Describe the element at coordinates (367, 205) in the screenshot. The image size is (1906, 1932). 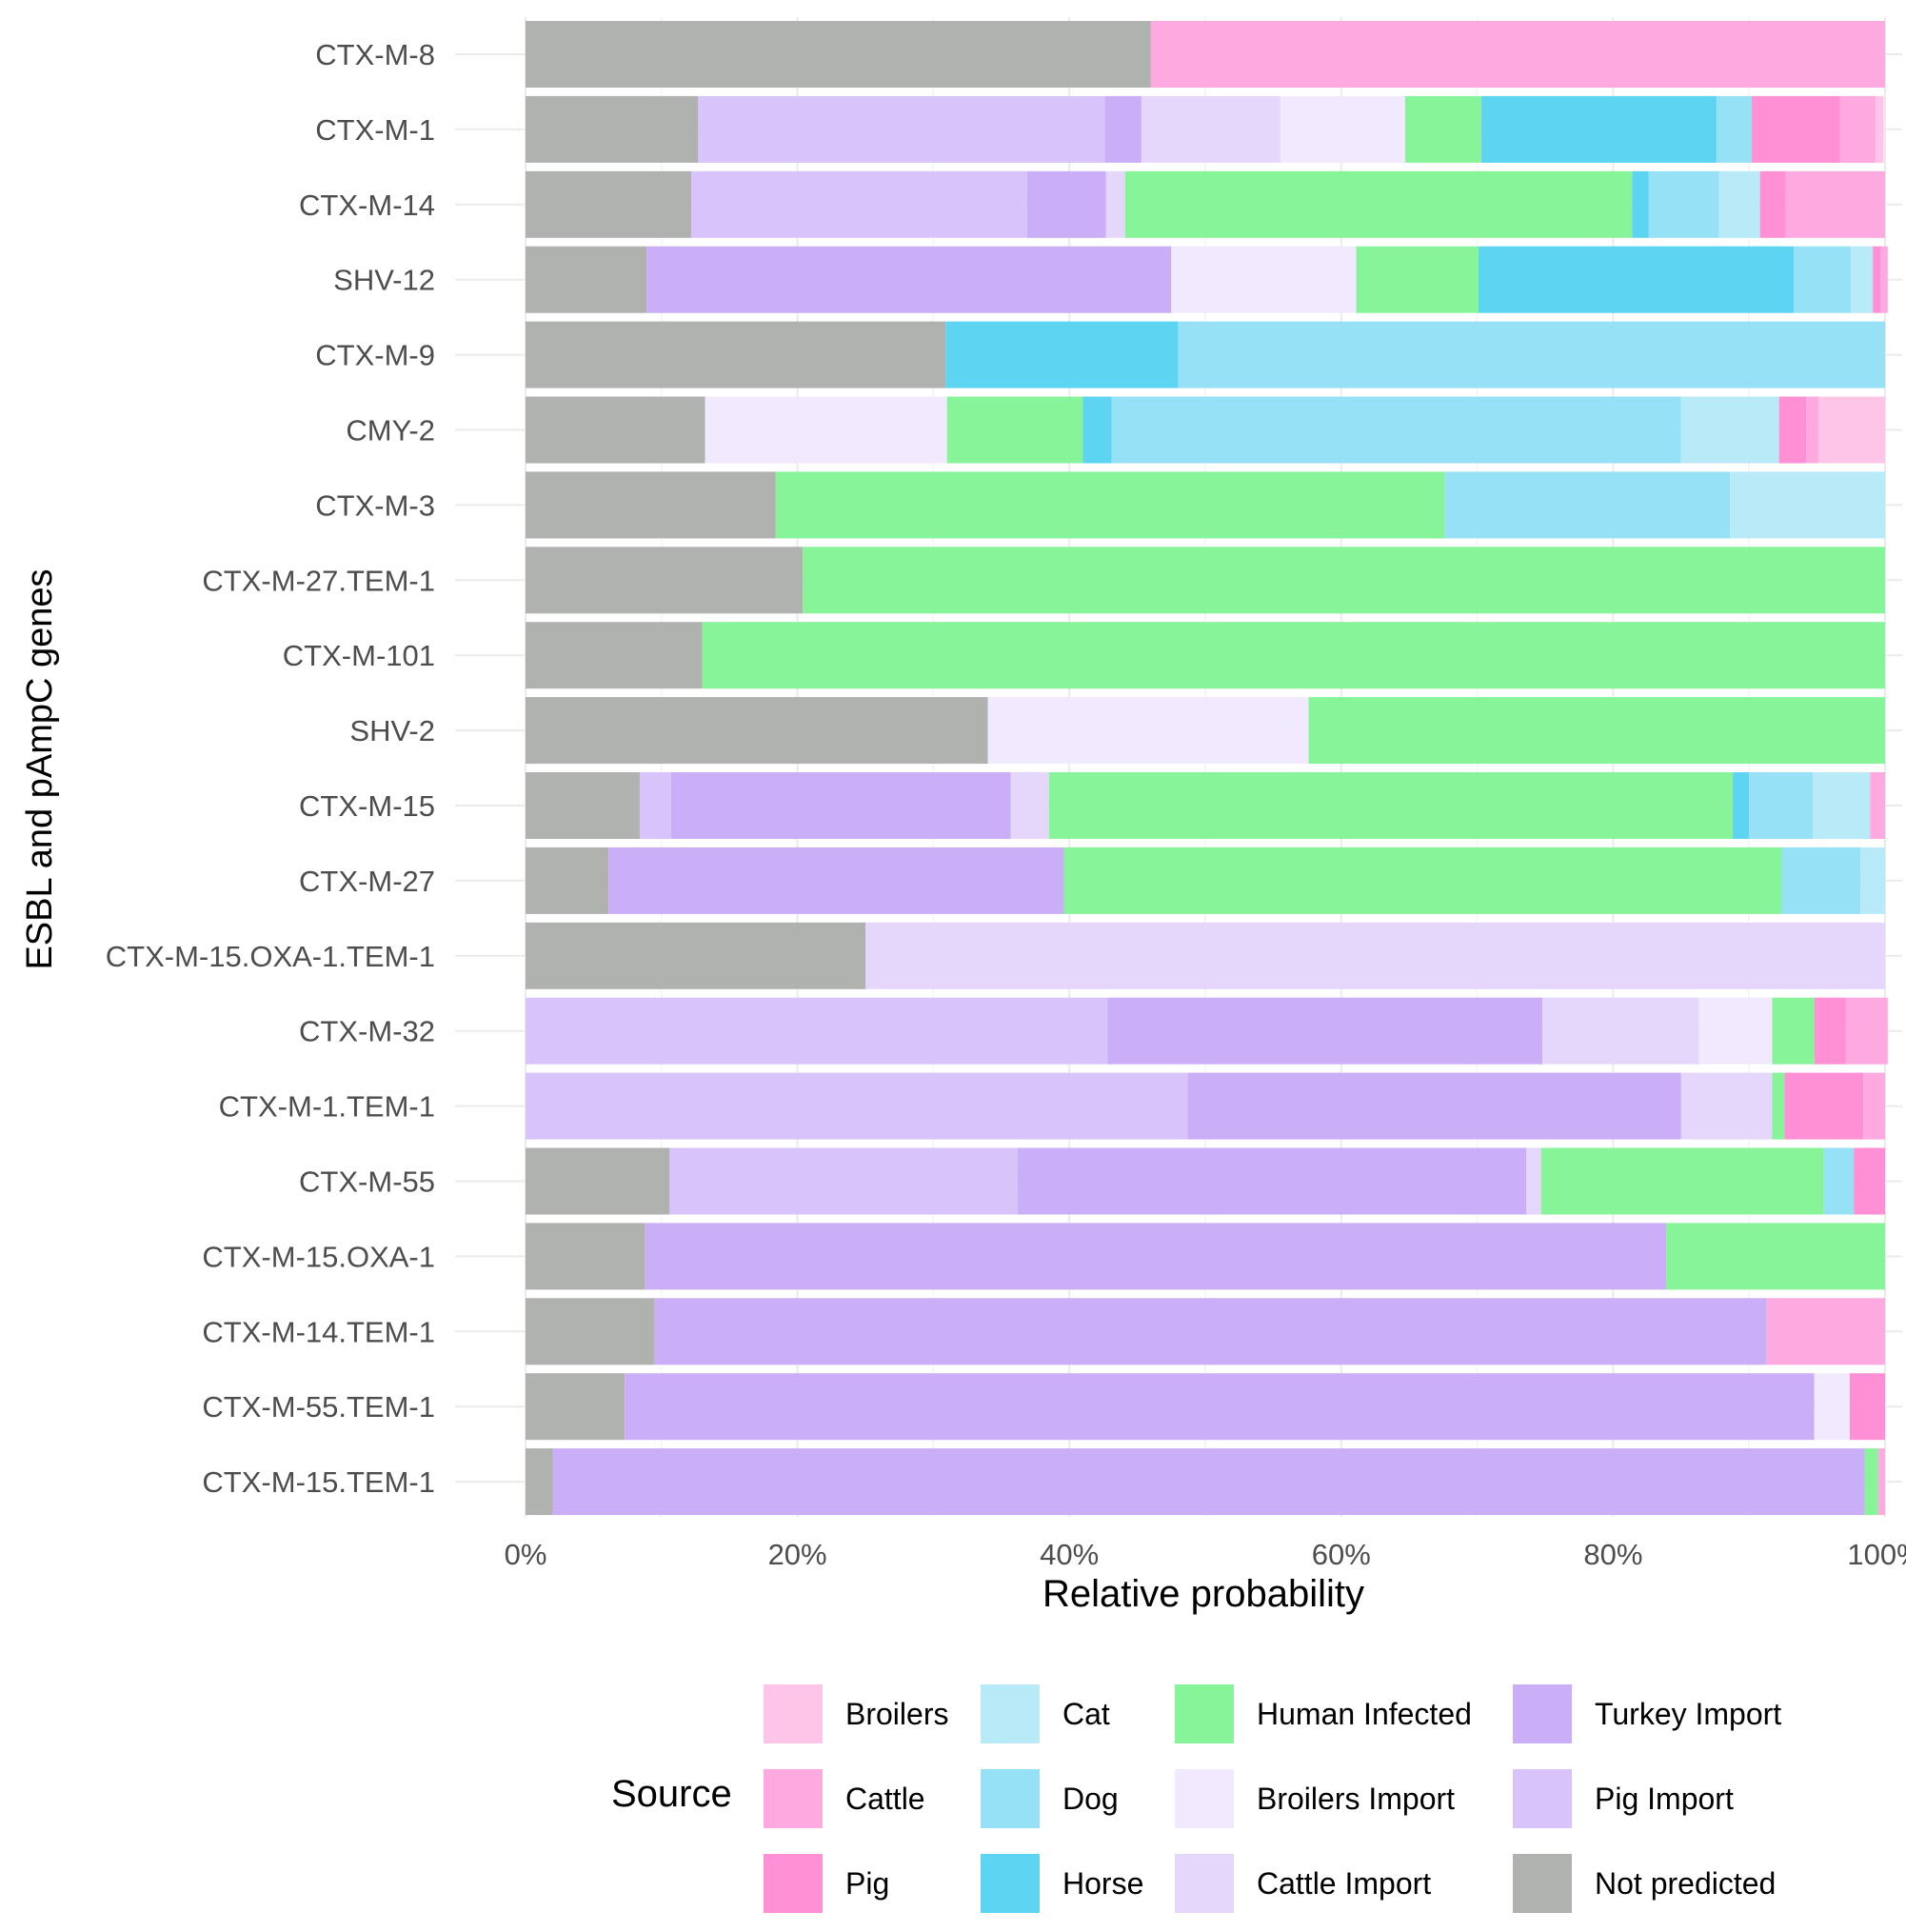
I see `y-tick-label: CTX-M-14` at that location.